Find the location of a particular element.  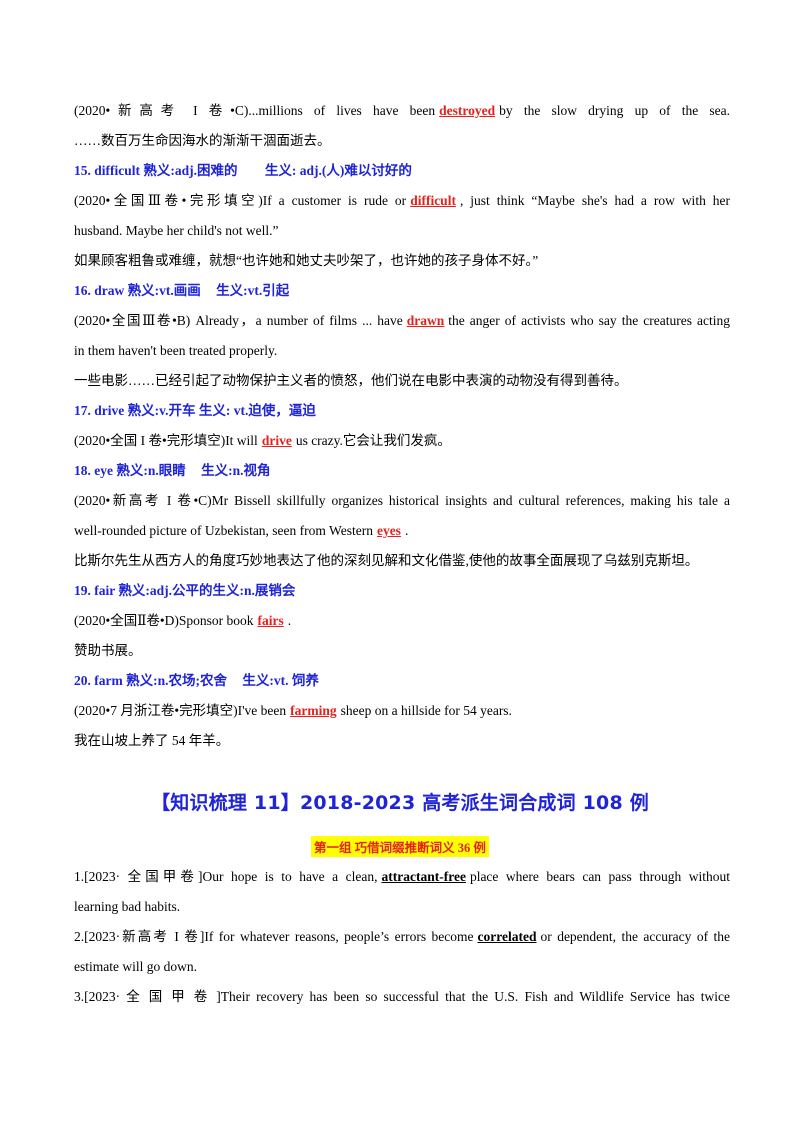

sentence-text: (2020•全国 I 卷•完形填空)It will is located at coordinates (166, 440).